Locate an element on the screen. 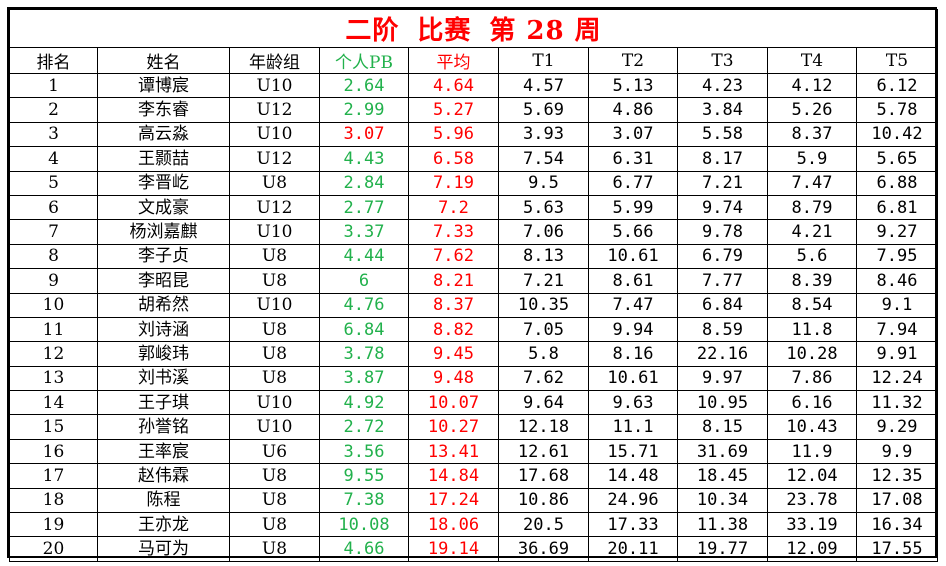 This screenshot has height=566, width=946. cell-t1: 8.13 is located at coordinates (543, 256).